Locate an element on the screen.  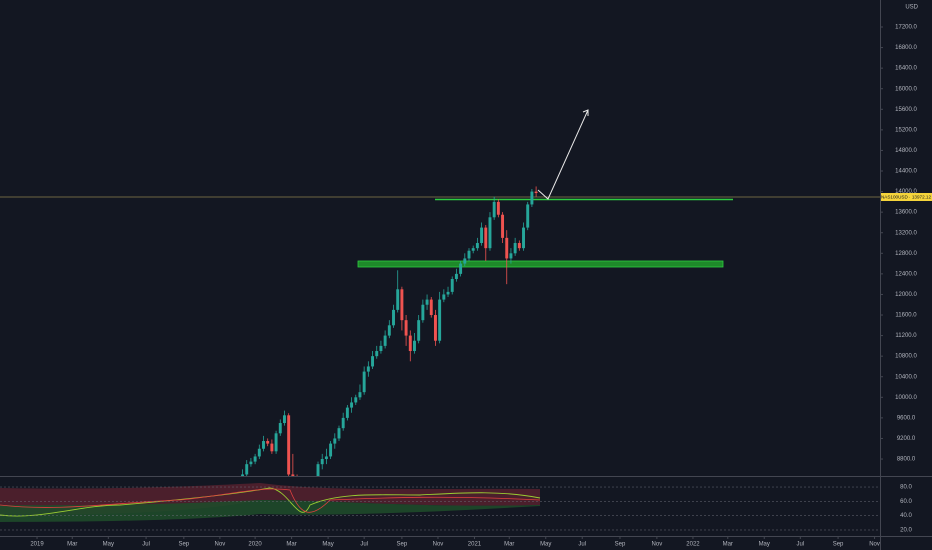
indicator-tick-label: 20.0 is located at coordinates (906, 531).